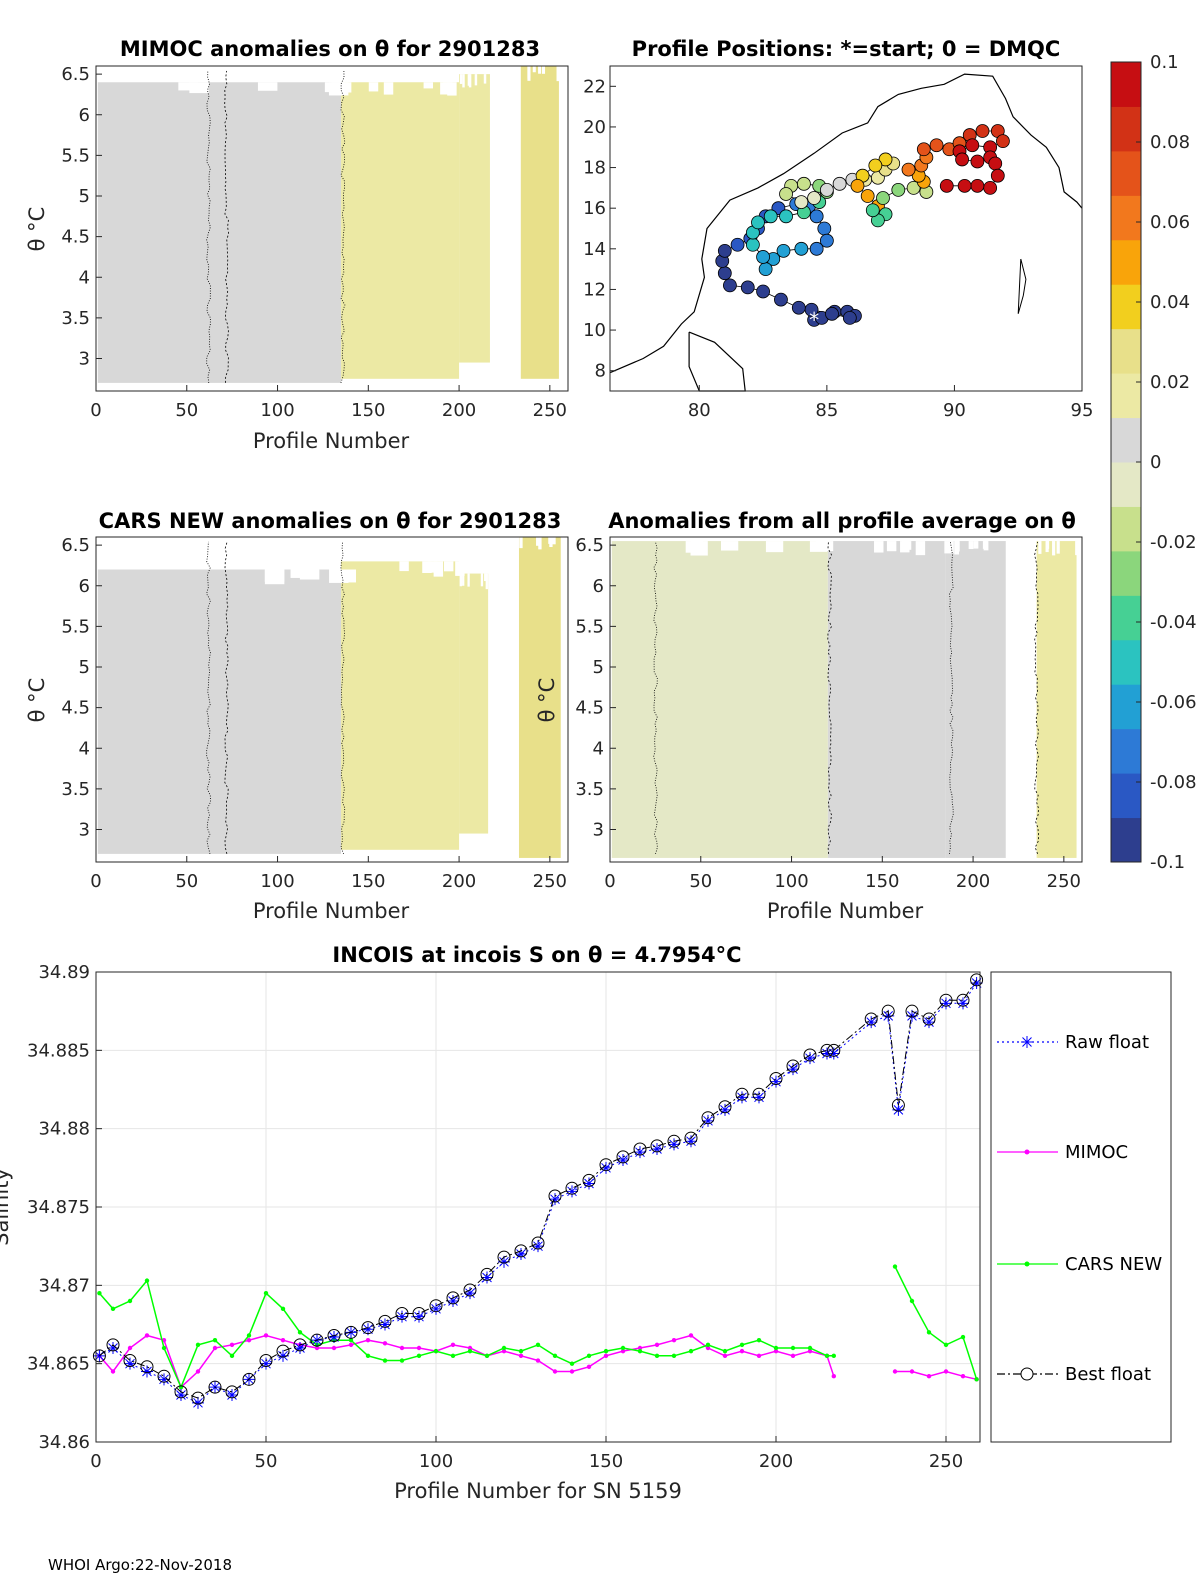  Describe the element at coordinates (594, 249) in the screenshot. I see `y-tick-label: 14` at that location.